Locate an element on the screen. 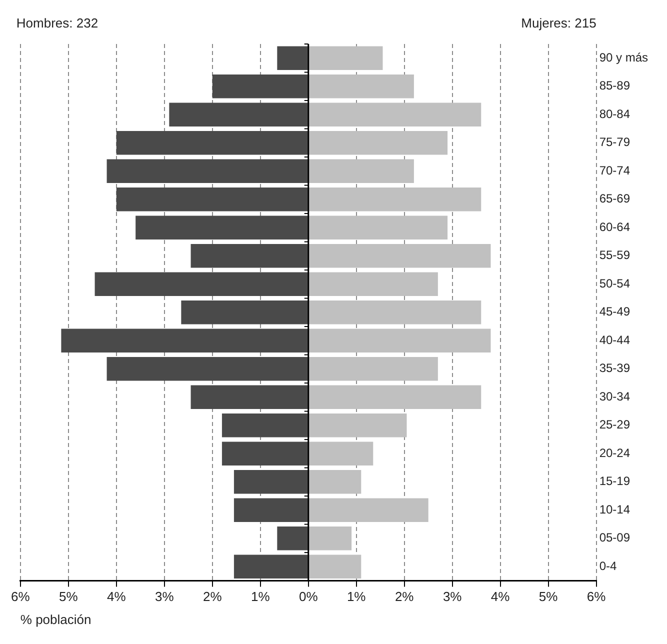  y-tick-label: 90 y más is located at coordinates (623, 57).